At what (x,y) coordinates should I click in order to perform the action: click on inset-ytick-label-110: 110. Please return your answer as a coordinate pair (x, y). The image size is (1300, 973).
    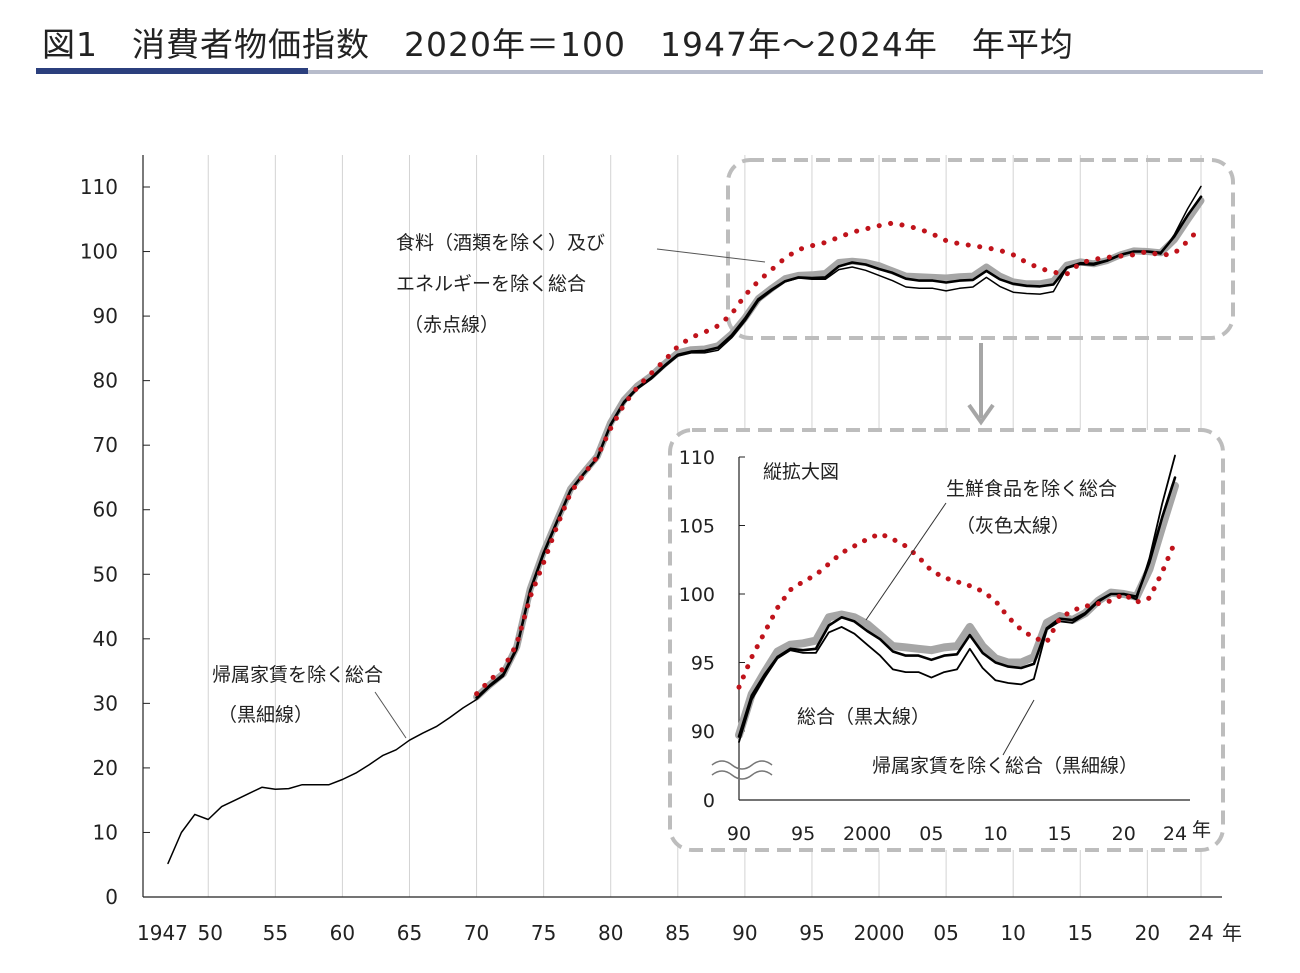
    Looking at the image, I should click on (697, 458).